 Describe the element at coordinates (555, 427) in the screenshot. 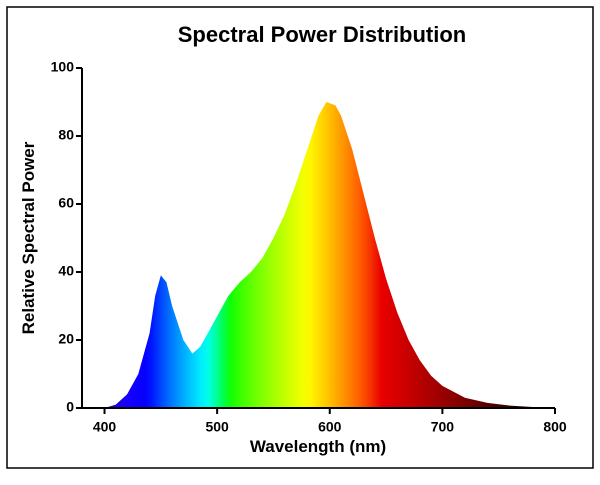

I see `x-tick-label: 800` at that location.